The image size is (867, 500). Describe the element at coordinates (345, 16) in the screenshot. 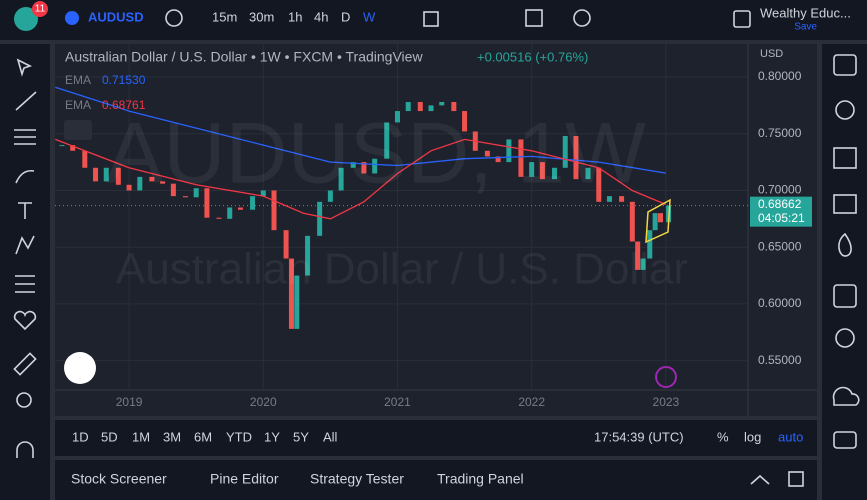

I see `interval: D` at that location.